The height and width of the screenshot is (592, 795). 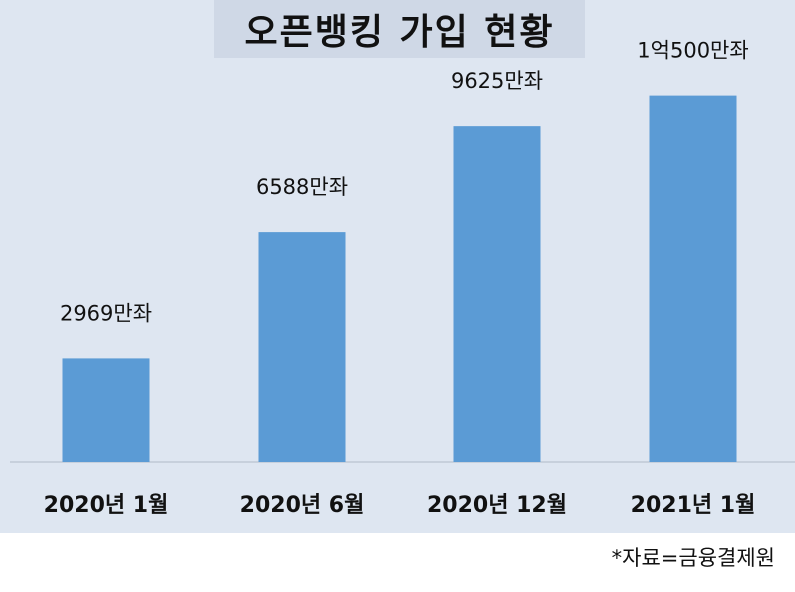 What do you see at coordinates (497, 81) in the screenshot?
I see `bar-value-label-3: 9625만좌` at bounding box center [497, 81].